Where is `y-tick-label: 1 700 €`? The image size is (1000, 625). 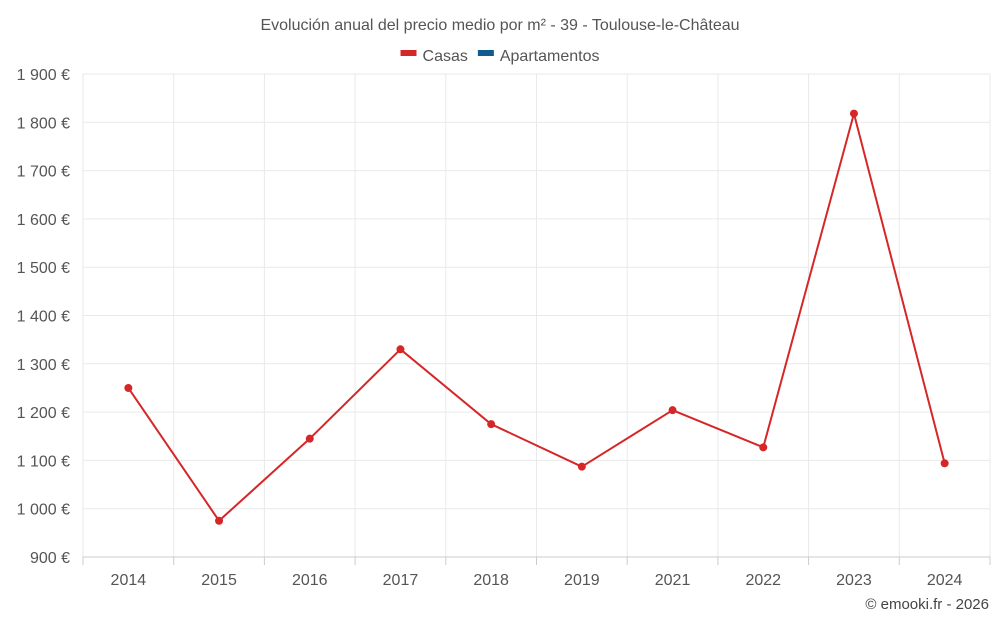
y-tick-label: 1 700 € is located at coordinates (43, 172).